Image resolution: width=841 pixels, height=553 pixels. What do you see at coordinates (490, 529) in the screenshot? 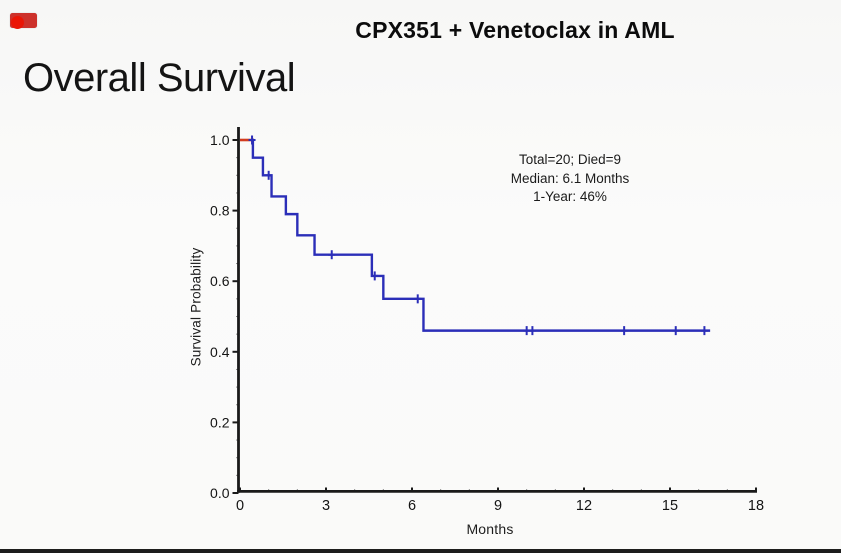
I see `x-axis-label: Months` at bounding box center [490, 529].